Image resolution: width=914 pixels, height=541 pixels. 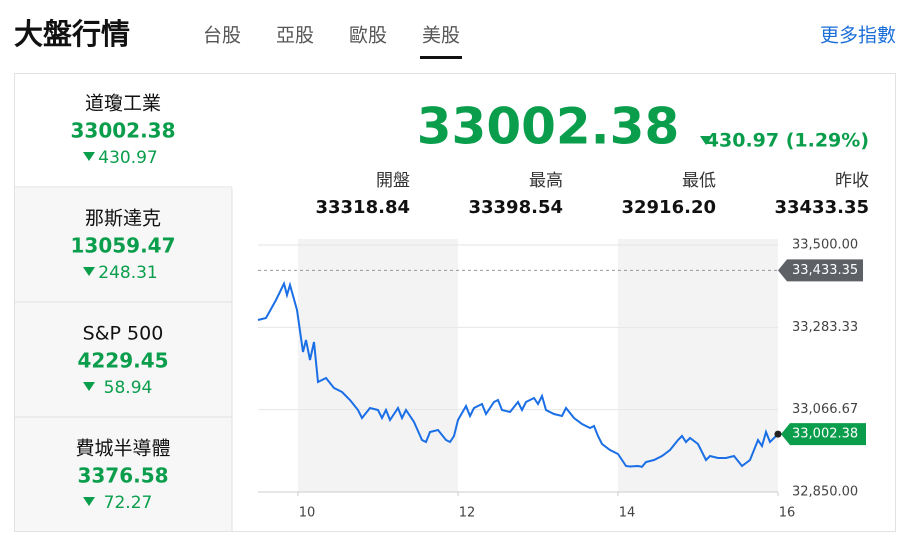 I want to click on main-value: 33002.38, so click(x=548, y=127).